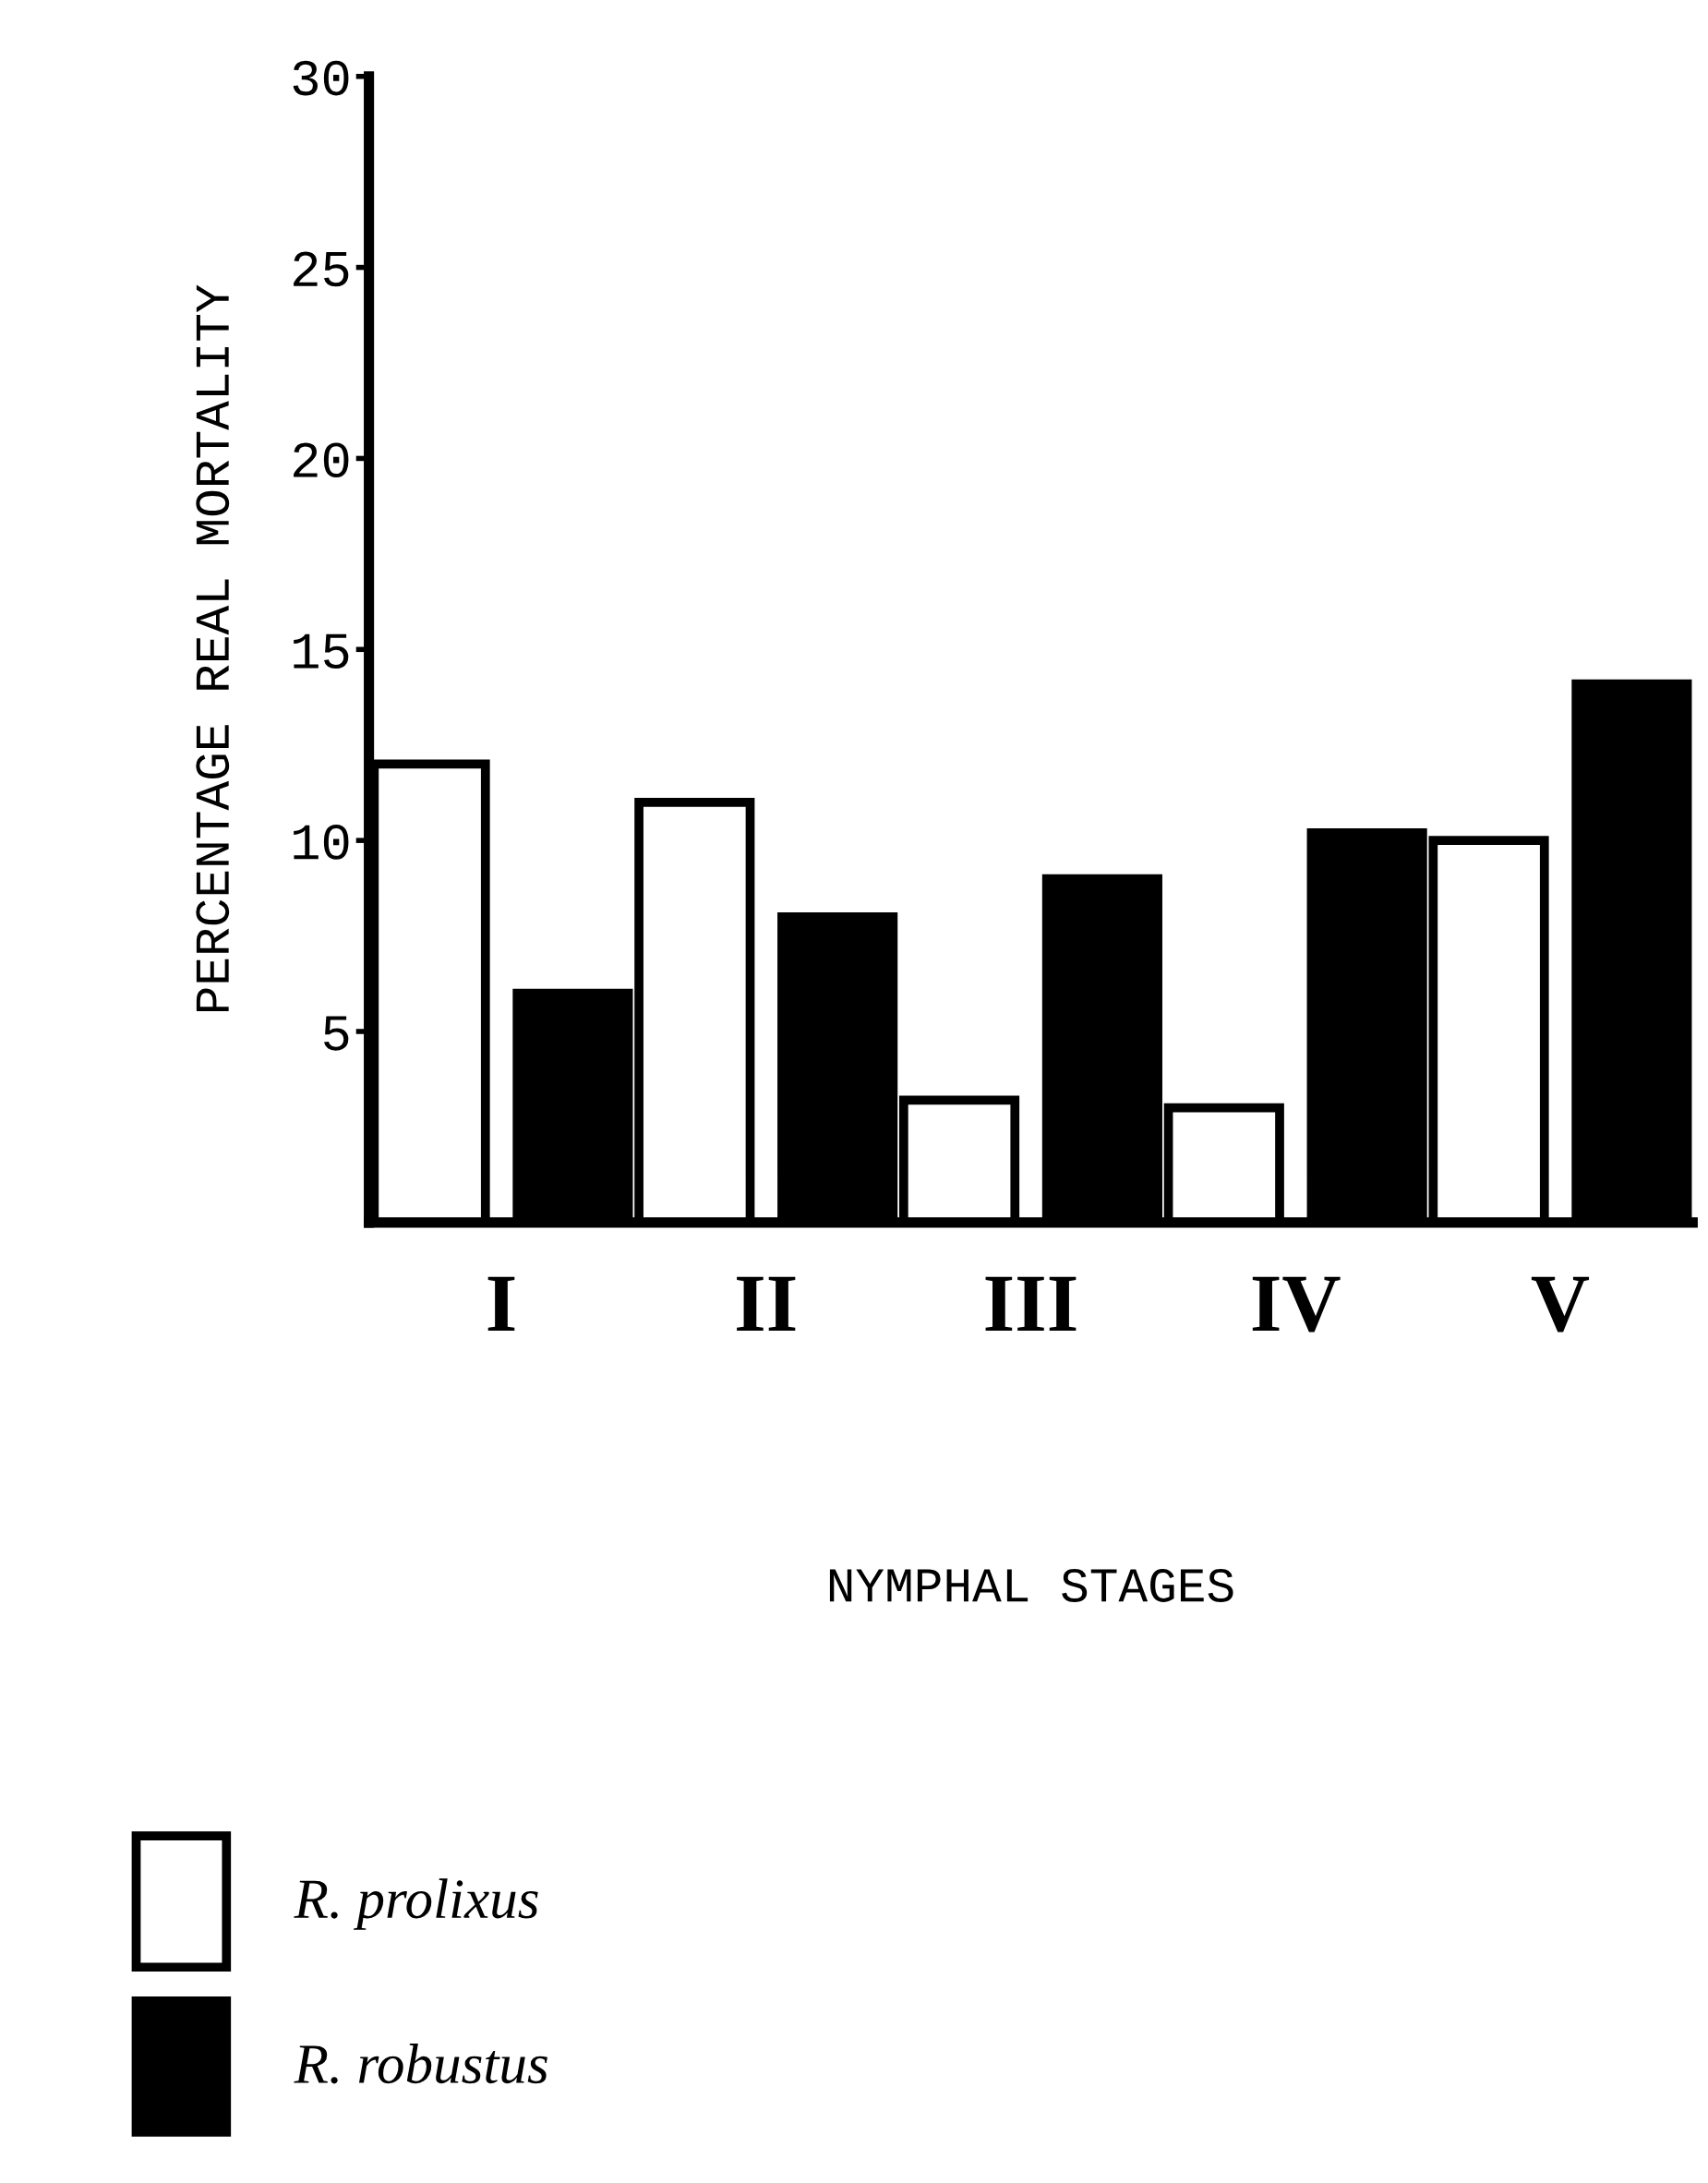 This screenshot has height=2183, width=1708. What do you see at coordinates (321, 269) in the screenshot?
I see `y-tick-label: 25` at bounding box center [321, 269].